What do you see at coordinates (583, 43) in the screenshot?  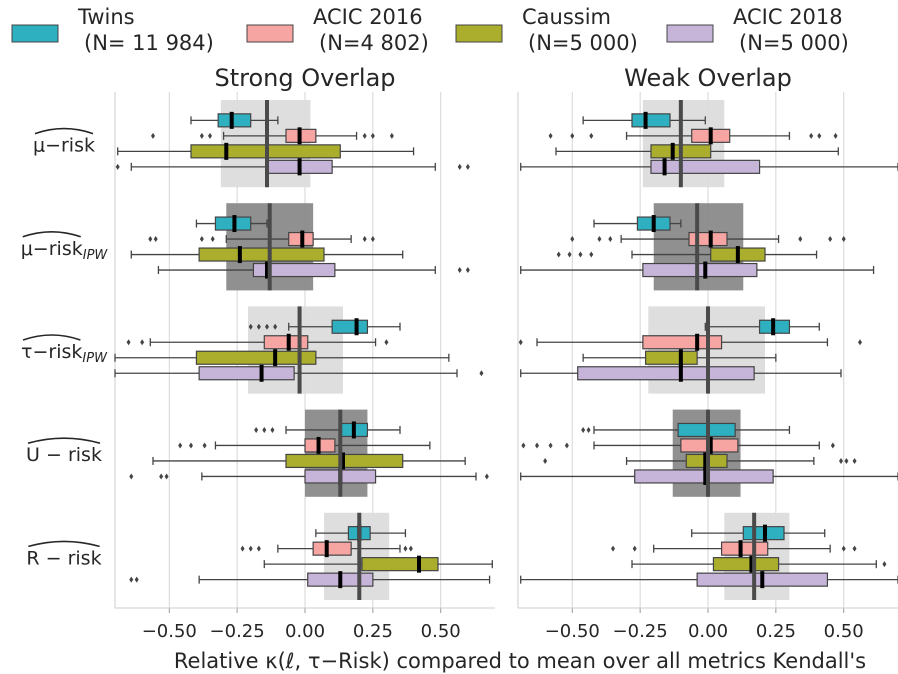 I see `legend-subtitle: (N=5 000)` at bounding box center [583, 43].